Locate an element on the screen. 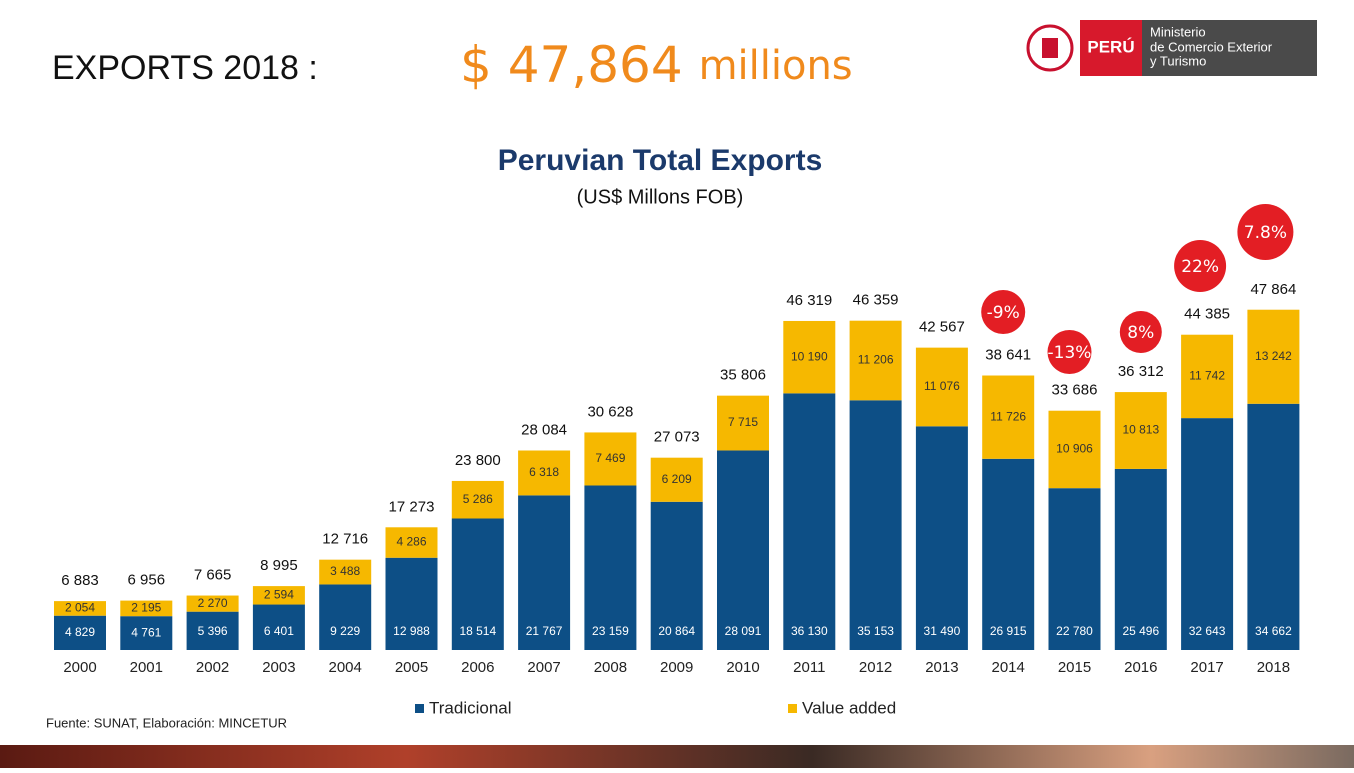 This screenshot has height=773, width=1354. value-label: 5 286 is located at coordinates (478, 499).